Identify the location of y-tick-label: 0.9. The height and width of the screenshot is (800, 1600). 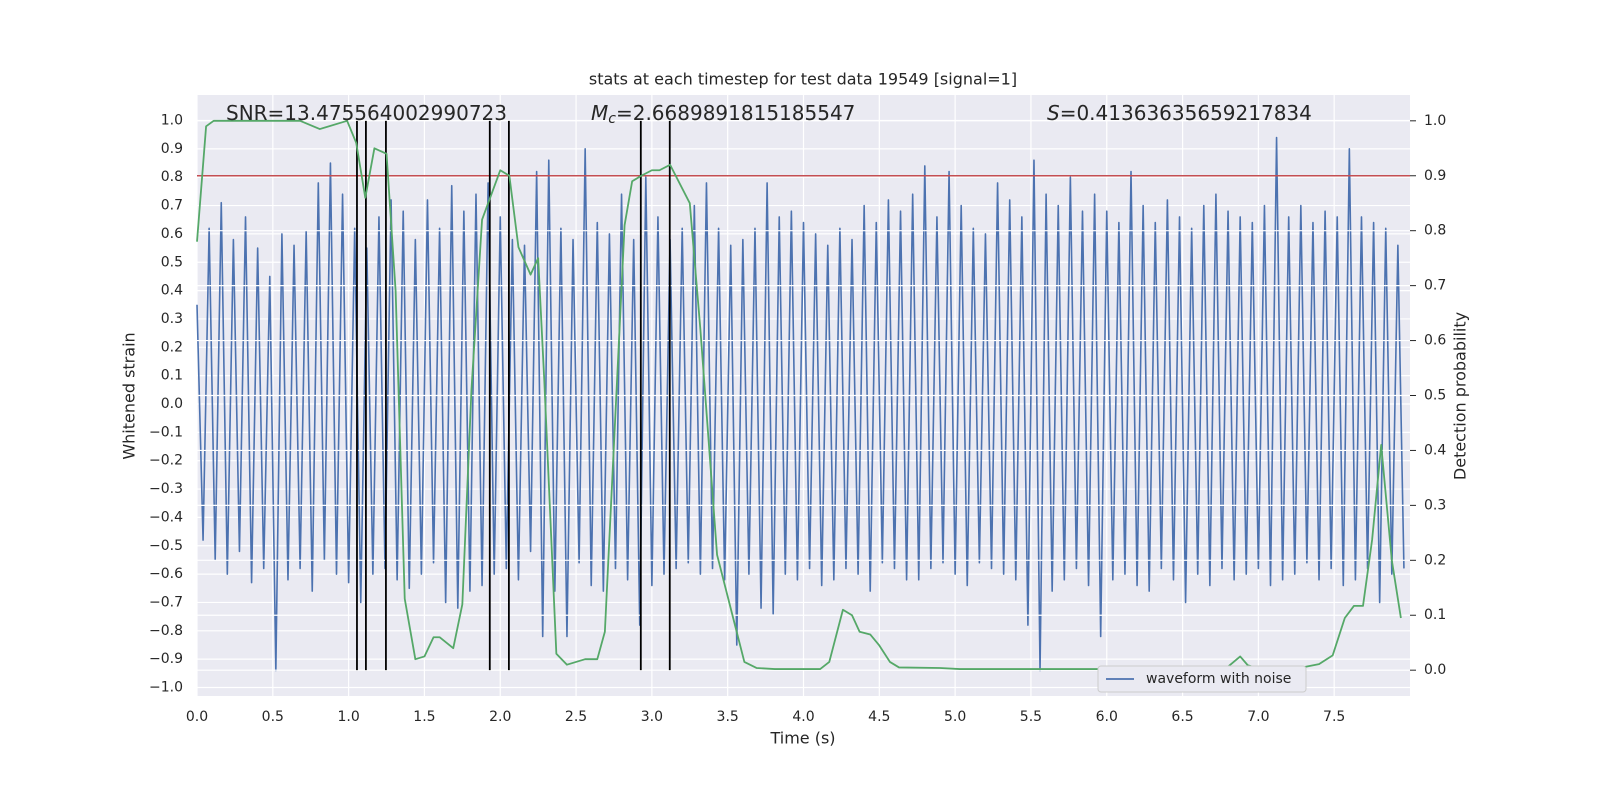
(172, 149).